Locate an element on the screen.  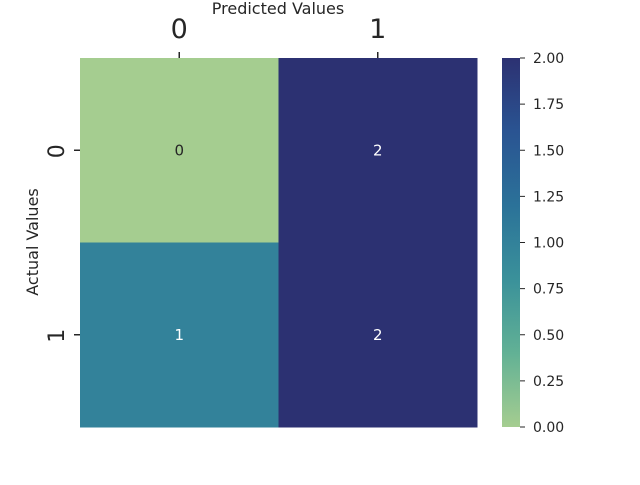
colorbar-tick-label: 2.00 is located at coordinates (548, 59).